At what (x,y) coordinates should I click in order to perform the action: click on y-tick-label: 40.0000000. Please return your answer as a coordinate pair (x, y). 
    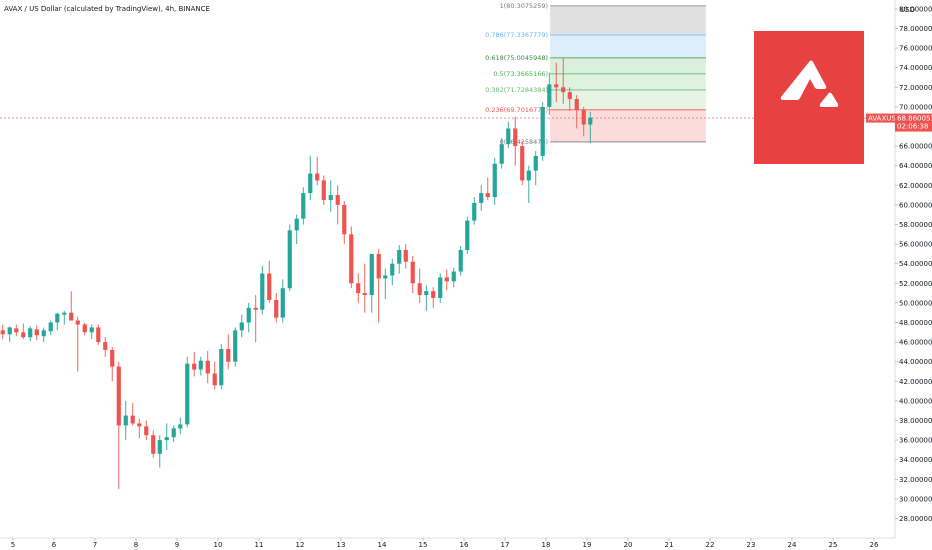
    Looking at the image, I should click on (915, 401).